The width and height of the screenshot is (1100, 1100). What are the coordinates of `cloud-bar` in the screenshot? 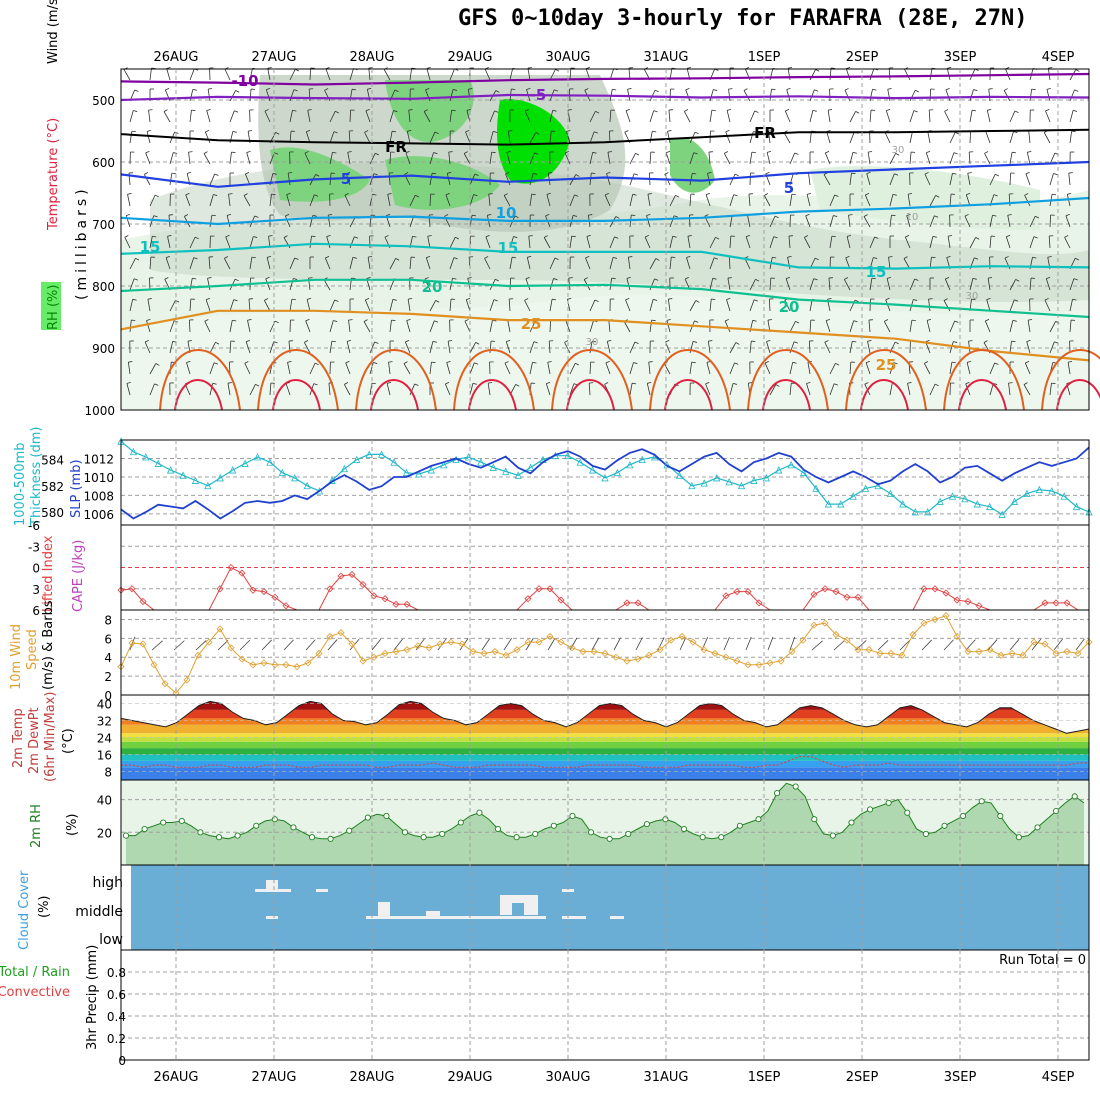 It's located at (273, 890).